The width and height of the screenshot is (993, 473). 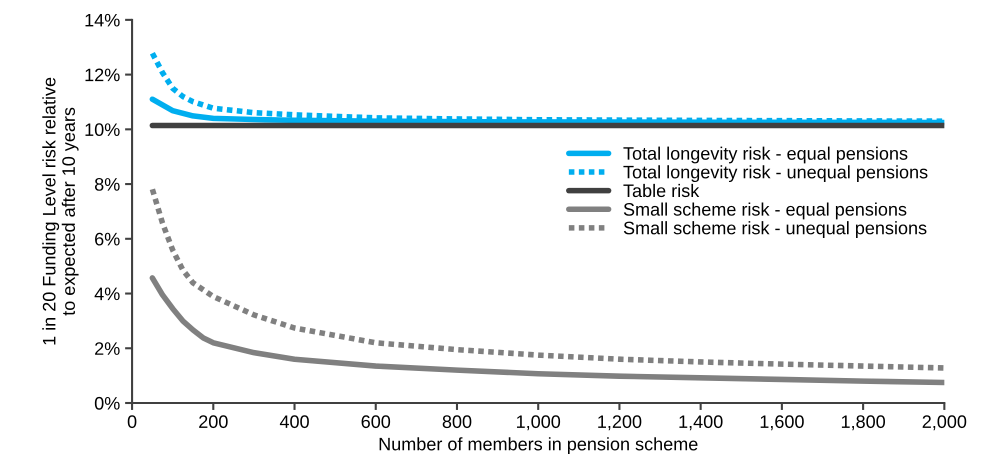 What do you see at coordinates (765, 211) in the screenshot?
I see `legend-label: Small scheme risk - equal pensions` at bounding box center [765, 211].